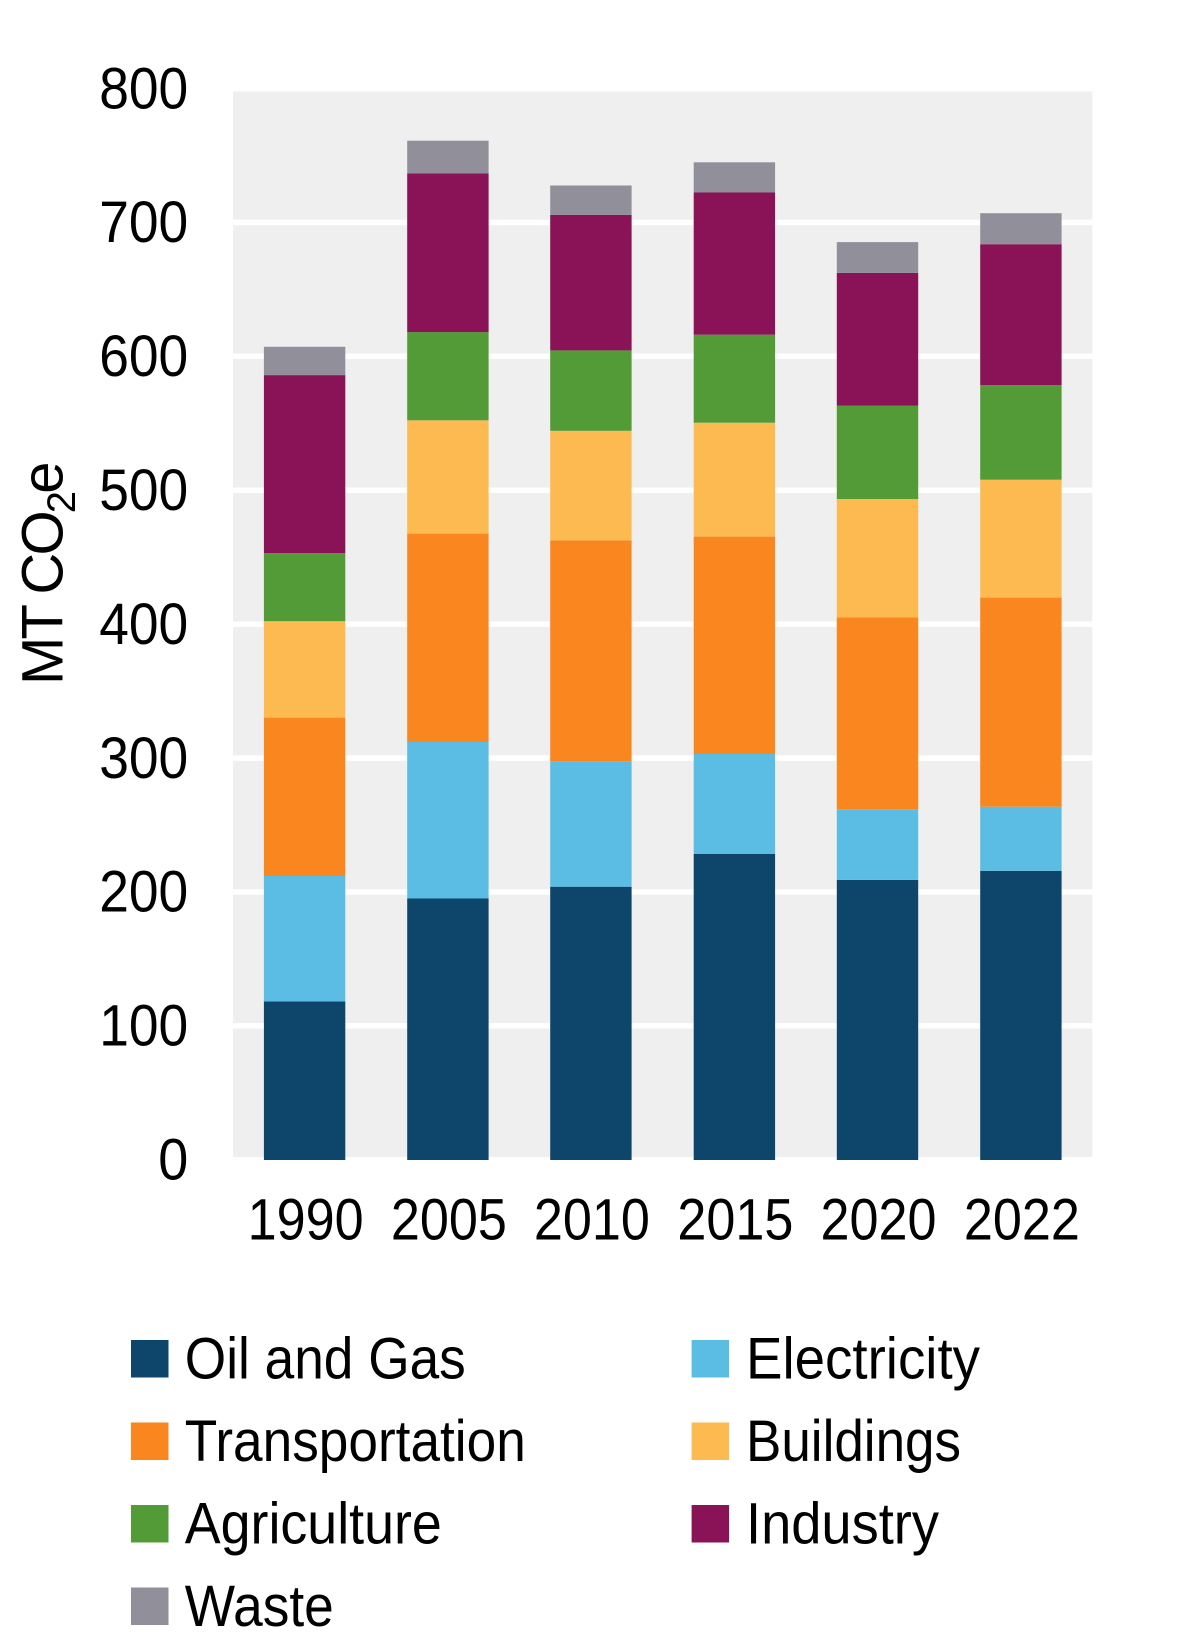  What do you see at coordinates (853, 1441) in the screenshot?
I see `svg-text: Buildings` at bounding box center [853, 1441].